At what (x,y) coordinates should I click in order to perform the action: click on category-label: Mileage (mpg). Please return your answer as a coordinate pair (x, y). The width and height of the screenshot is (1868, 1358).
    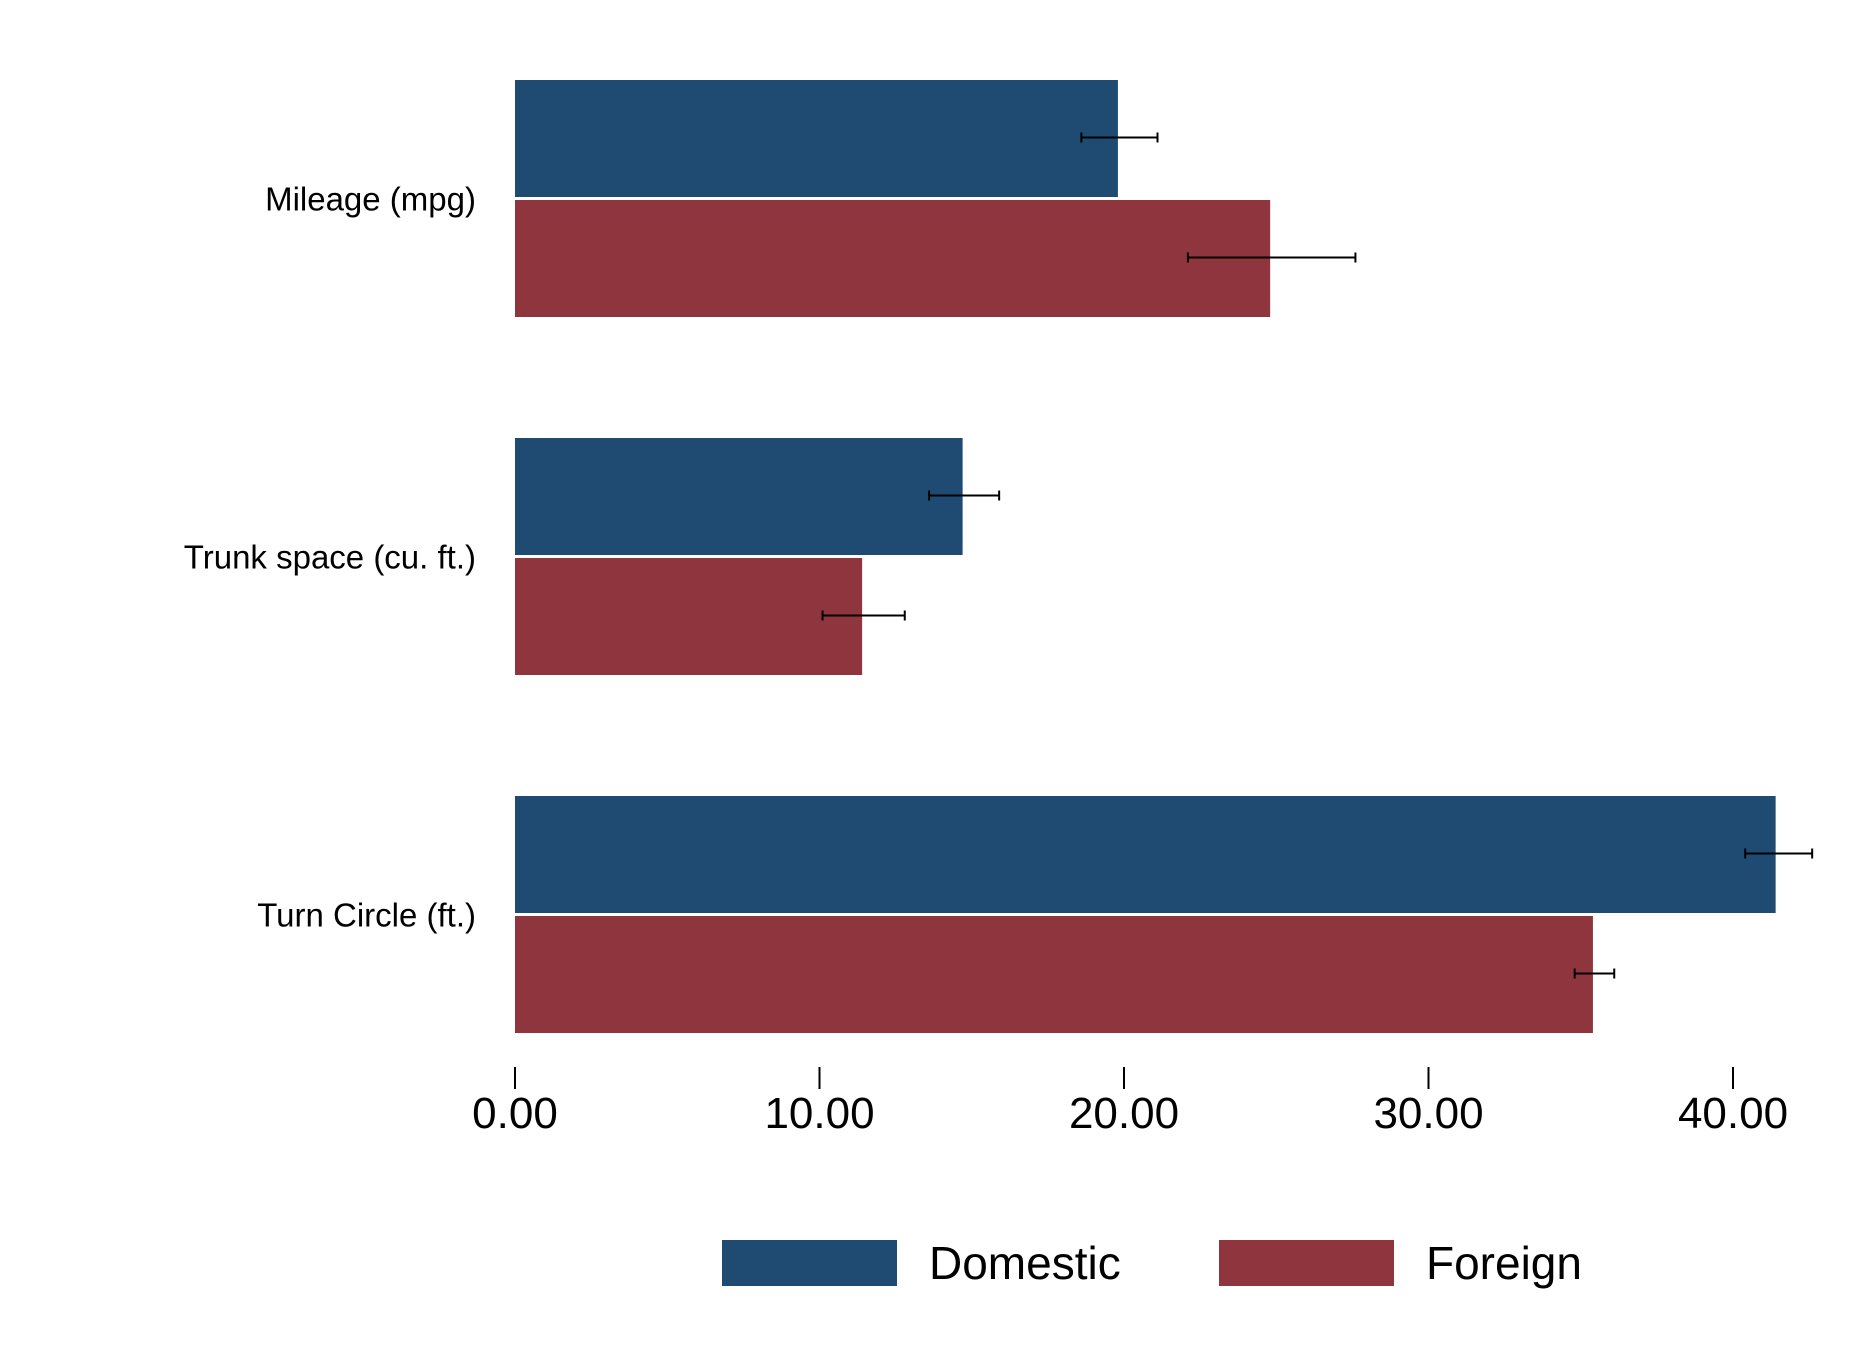
    Looking at the image, I should click on (370, 199).